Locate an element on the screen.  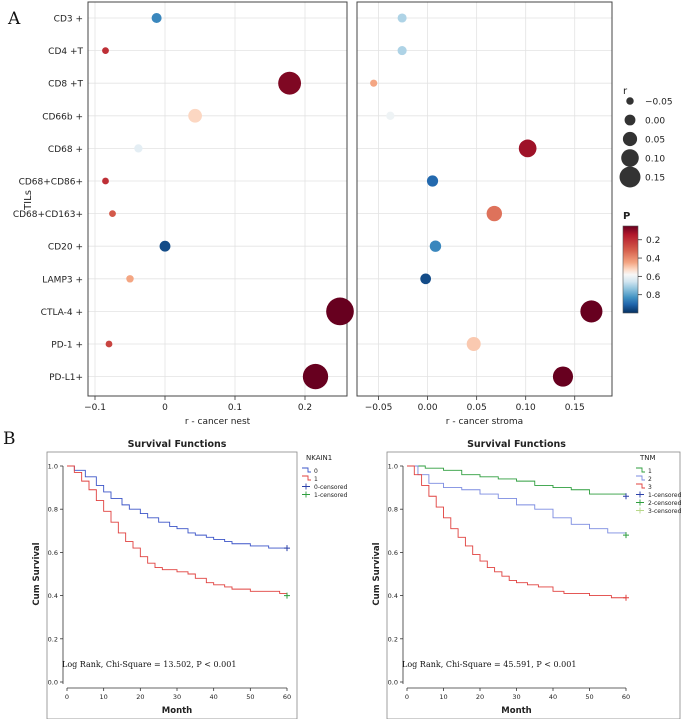
chart-title: Survival Functions is located at coordinates (516, 444).